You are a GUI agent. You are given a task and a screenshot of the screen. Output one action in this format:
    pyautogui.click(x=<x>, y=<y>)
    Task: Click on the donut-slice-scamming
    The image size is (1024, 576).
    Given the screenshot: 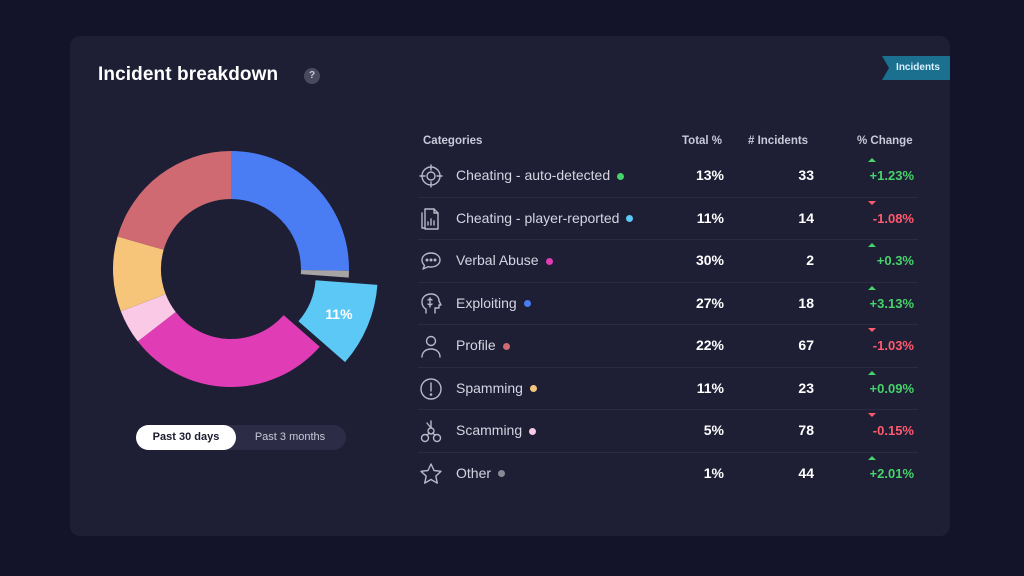 What is the action you would take?
    pyautogui.click(x=148, y=318)
    